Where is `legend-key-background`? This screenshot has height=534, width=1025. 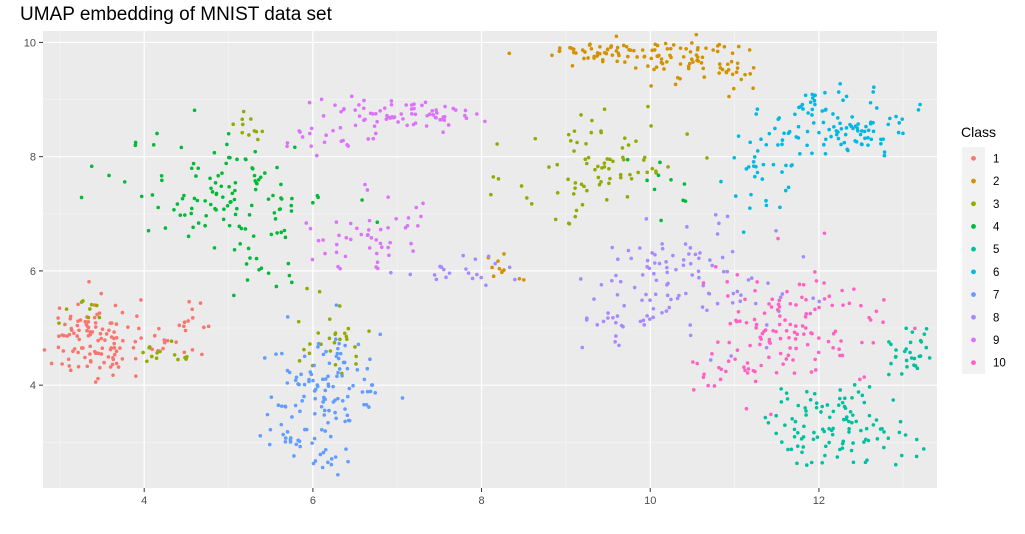 legend-key-background is located at coordinates (973, 260).